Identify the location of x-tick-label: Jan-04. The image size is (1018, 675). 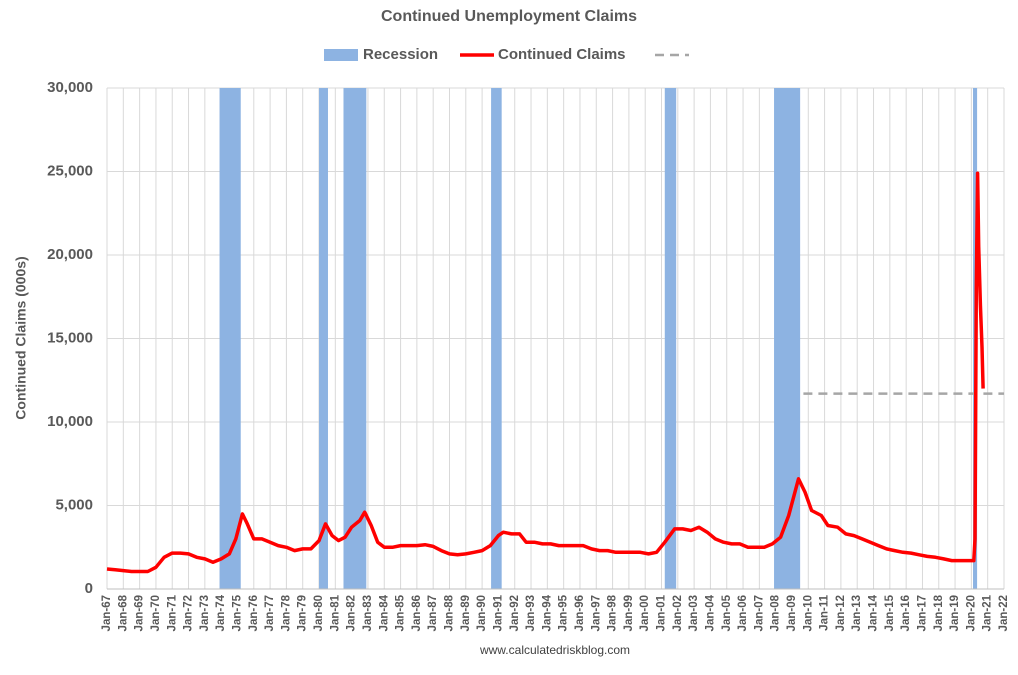
(710, 612).